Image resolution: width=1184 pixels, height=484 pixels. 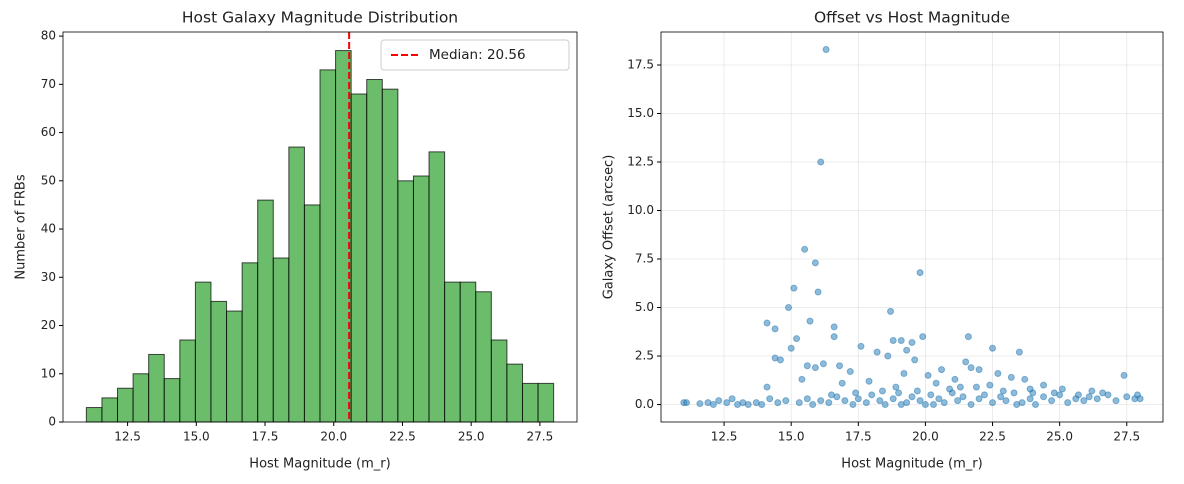 What do you see at coordinates (475, 55) in the screenshot?
I see `legend-box` at bounding box center [475, 55].